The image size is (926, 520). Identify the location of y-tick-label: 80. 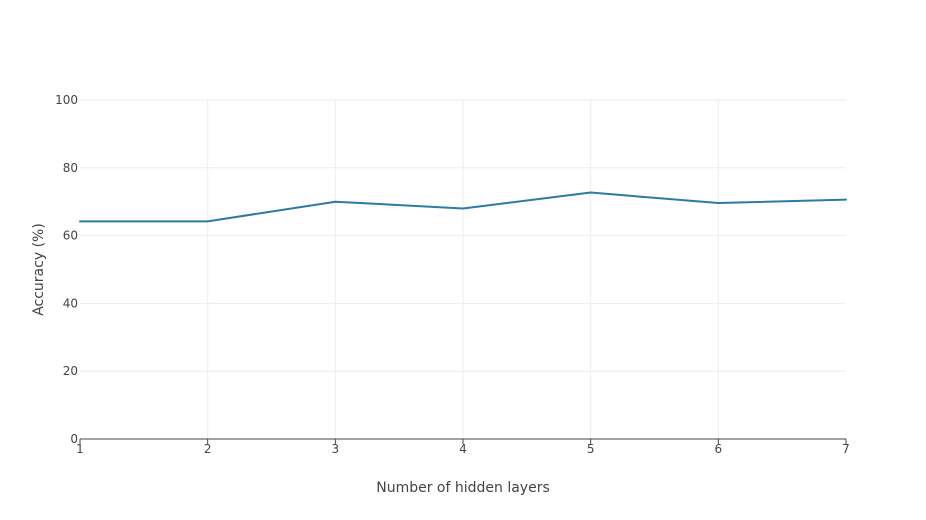
(70, 168).